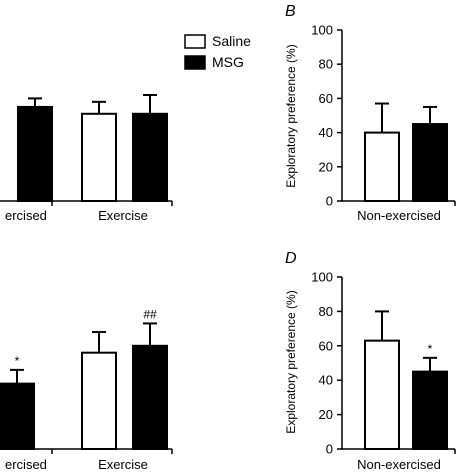  Describe the element at coordinates (123, 215) in the screenshot. I see `category-label-a-1: Exercise` at that location.